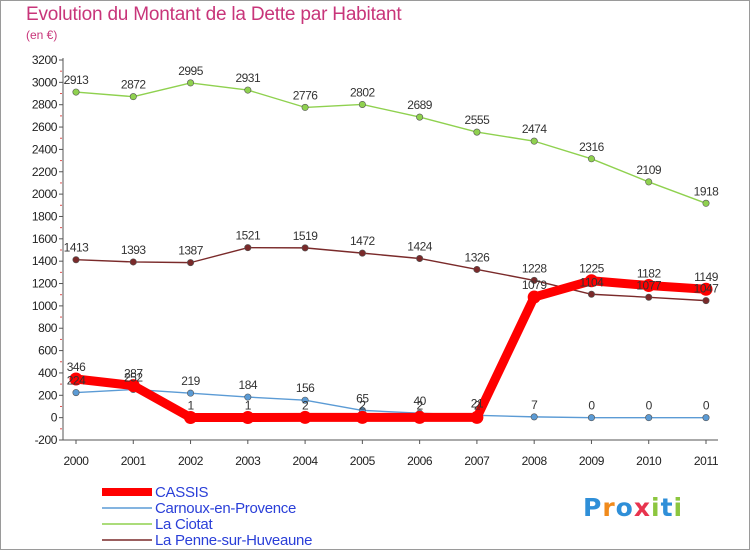 The image size is (750, 550). I want to click on data-label: 1104, so click(592, 282).